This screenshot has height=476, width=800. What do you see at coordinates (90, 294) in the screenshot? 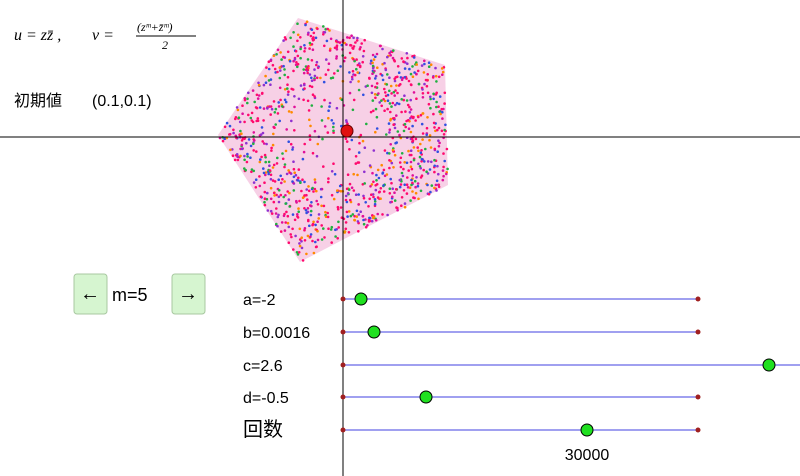
I see `left-button` at bounding box center [90, 294].